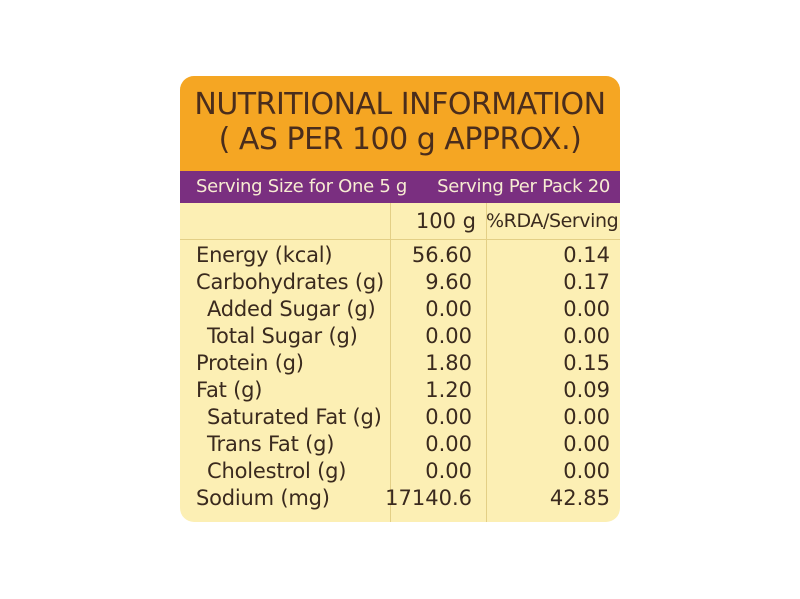  Describe the element at coordinates (400, 337) in the screenshot. I see `nutrient-row: Total Sugar (g) 0.00 0.00` at that location.